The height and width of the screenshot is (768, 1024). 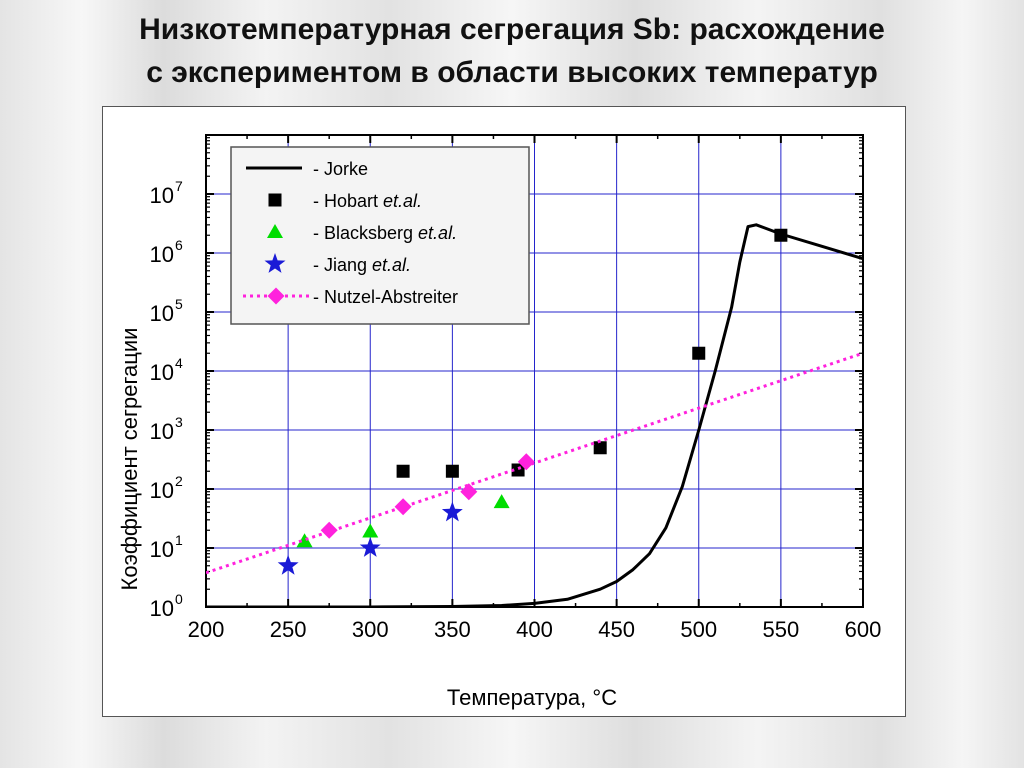 What do you see at coordinates (179, 304) in the screenshot?
I see `y-tick-label-exponent: 5` at bounding box center [179, 304].